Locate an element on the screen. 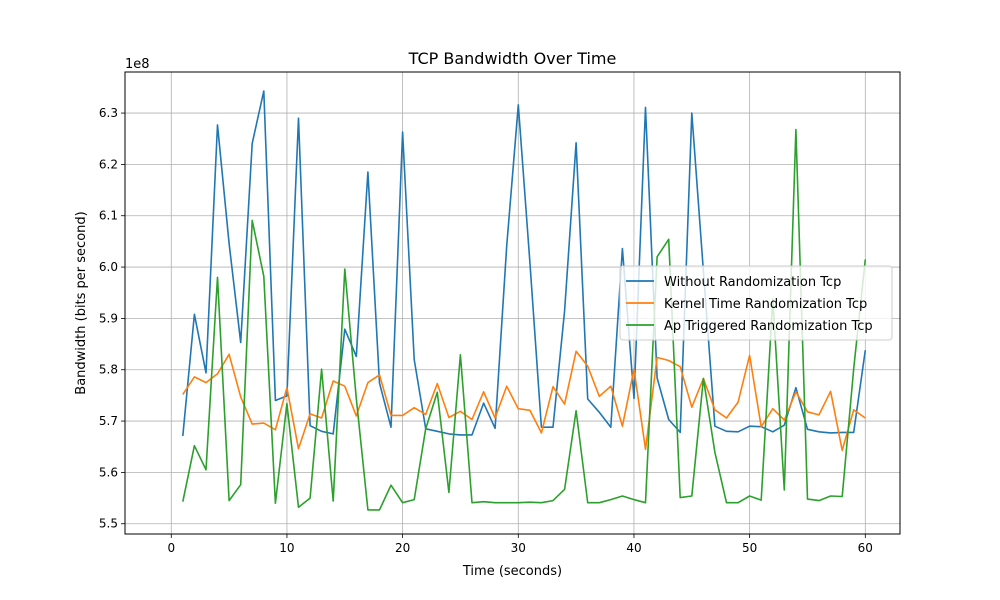 The image size is (1000, 600). x-tick-label: 50 is located at coordinates (749, 548).